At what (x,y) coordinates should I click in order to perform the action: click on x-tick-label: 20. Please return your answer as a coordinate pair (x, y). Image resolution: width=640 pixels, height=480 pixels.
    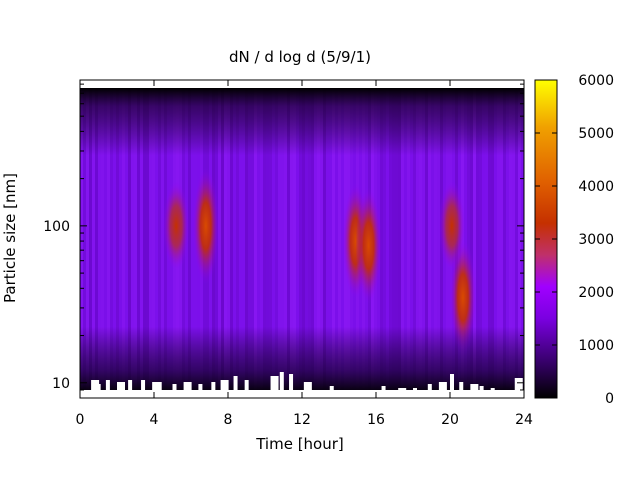
    Looking at the image, I should click on (450, 420).